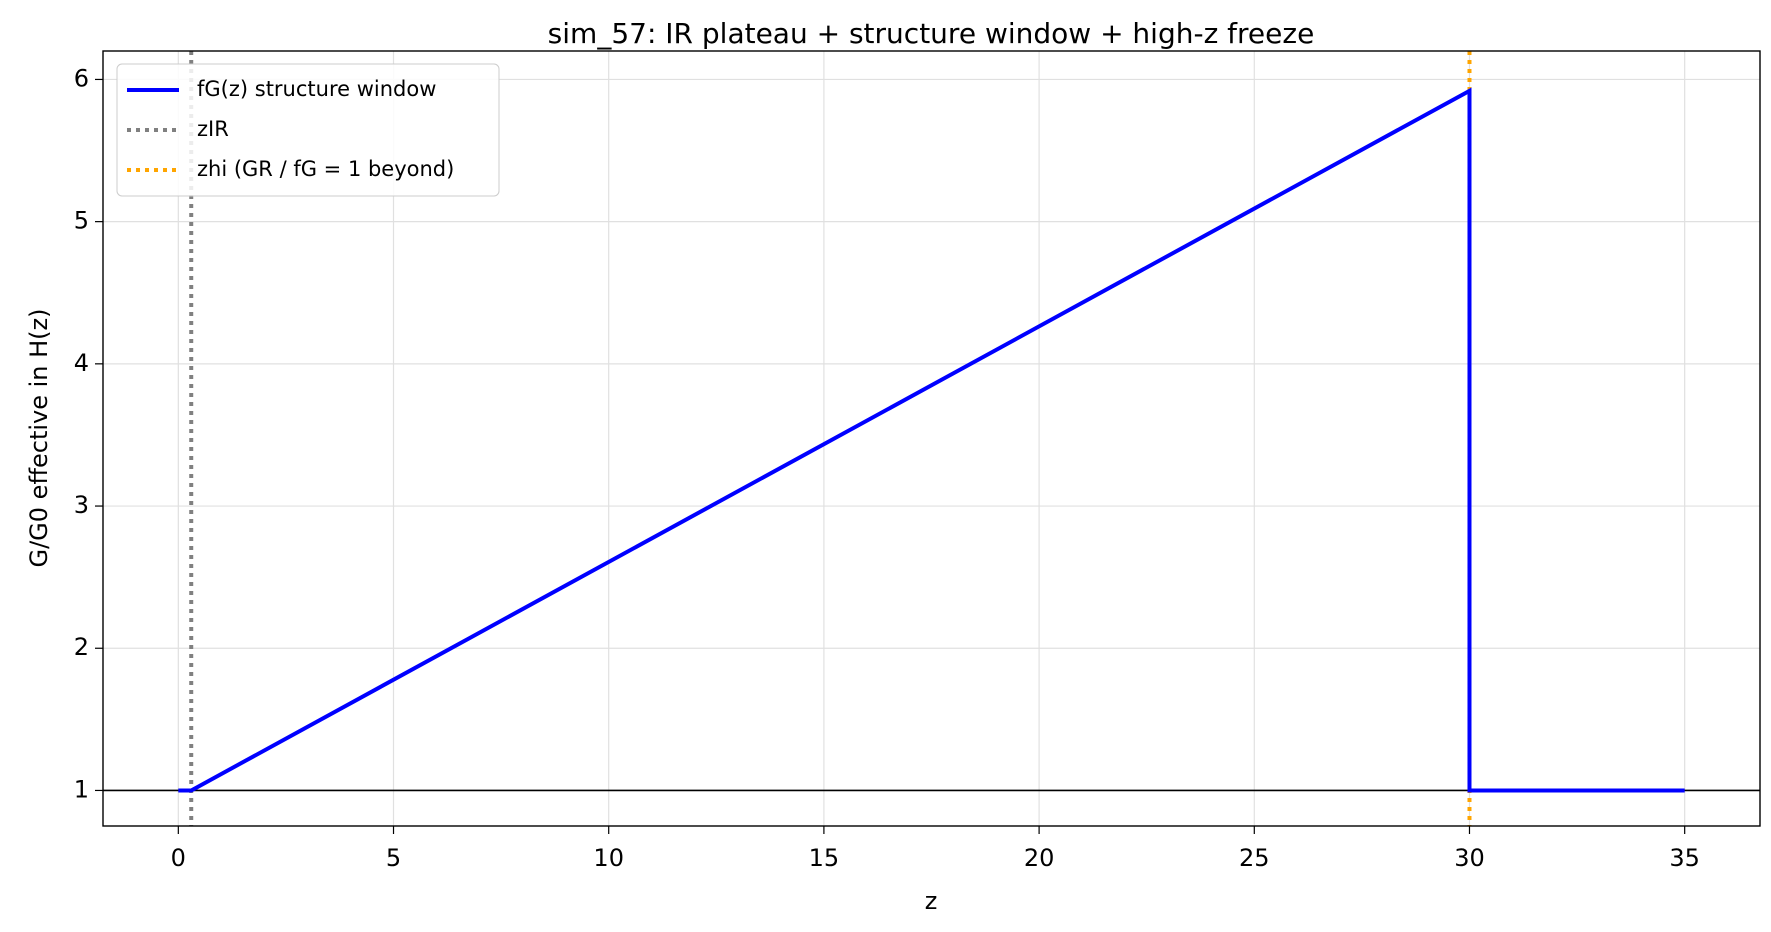 This screenshot has height=932, width=1771. What do you see at coordinates (81, 363) in the screenshot?
I see `y-tick-label: 4` at bounding box center [81, 363].